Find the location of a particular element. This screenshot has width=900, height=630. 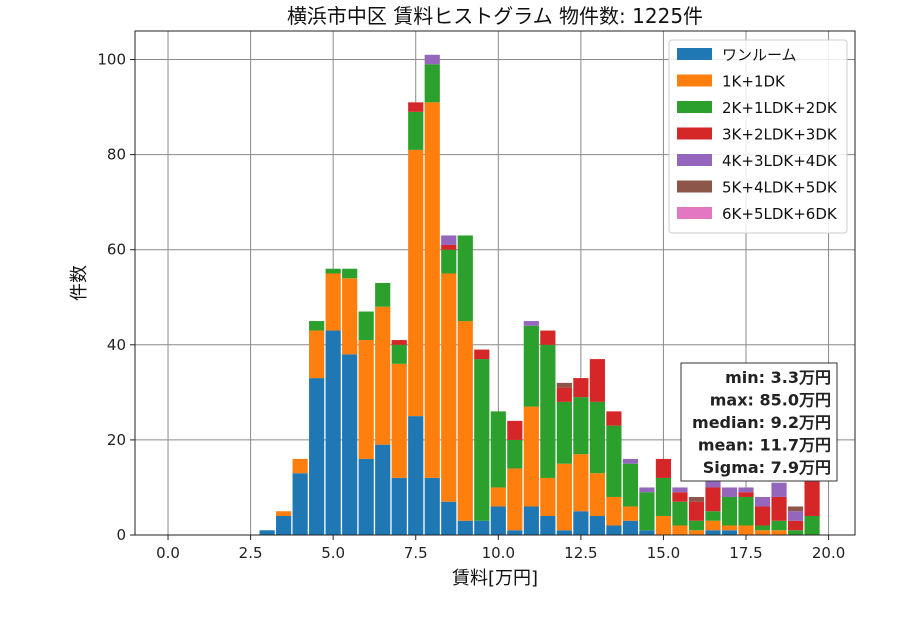

x-tick-label: 12.5 is located at coordinates (580, 553).